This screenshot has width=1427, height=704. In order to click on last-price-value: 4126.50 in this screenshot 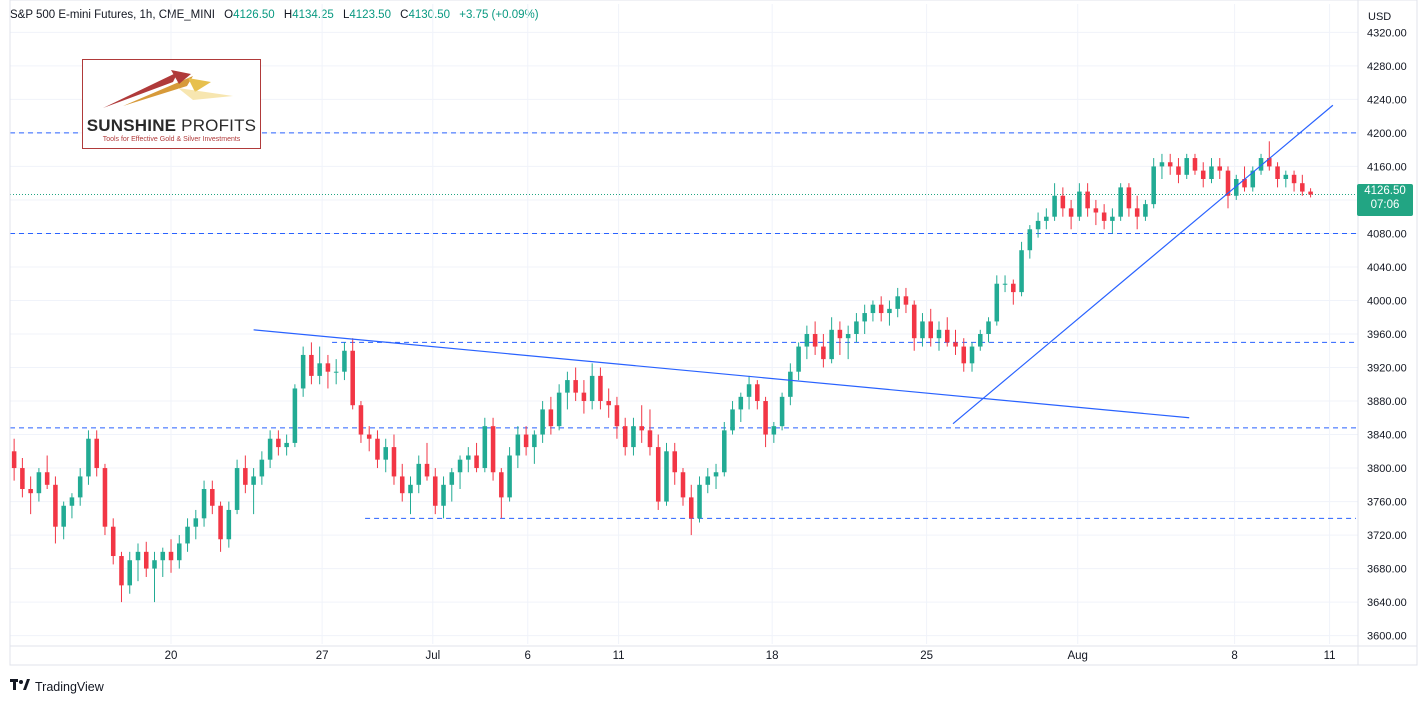, I will do `click(1385, 191)`.